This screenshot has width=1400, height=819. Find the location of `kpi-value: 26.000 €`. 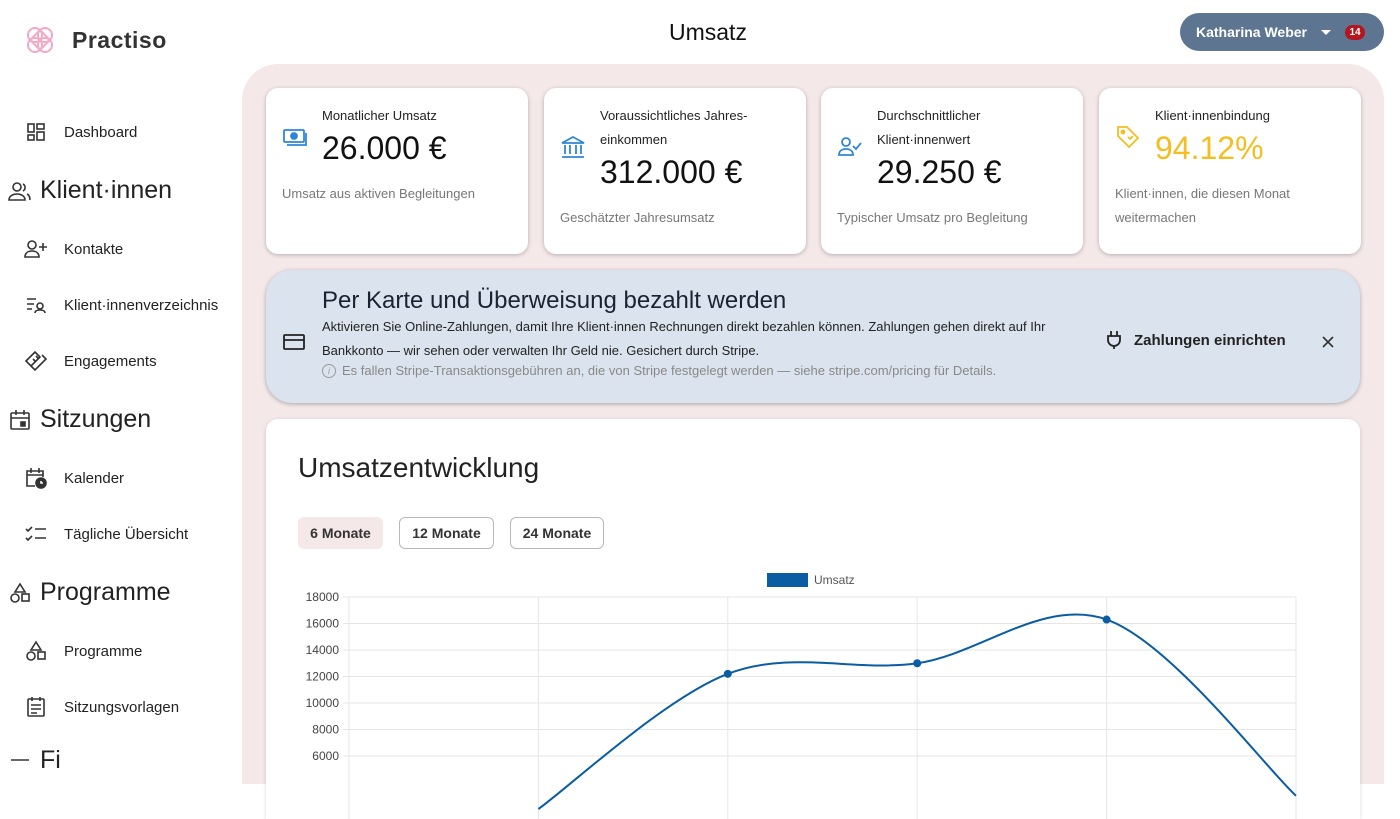

kpi-value: 26.000 € is located at coordinates (384, 148).